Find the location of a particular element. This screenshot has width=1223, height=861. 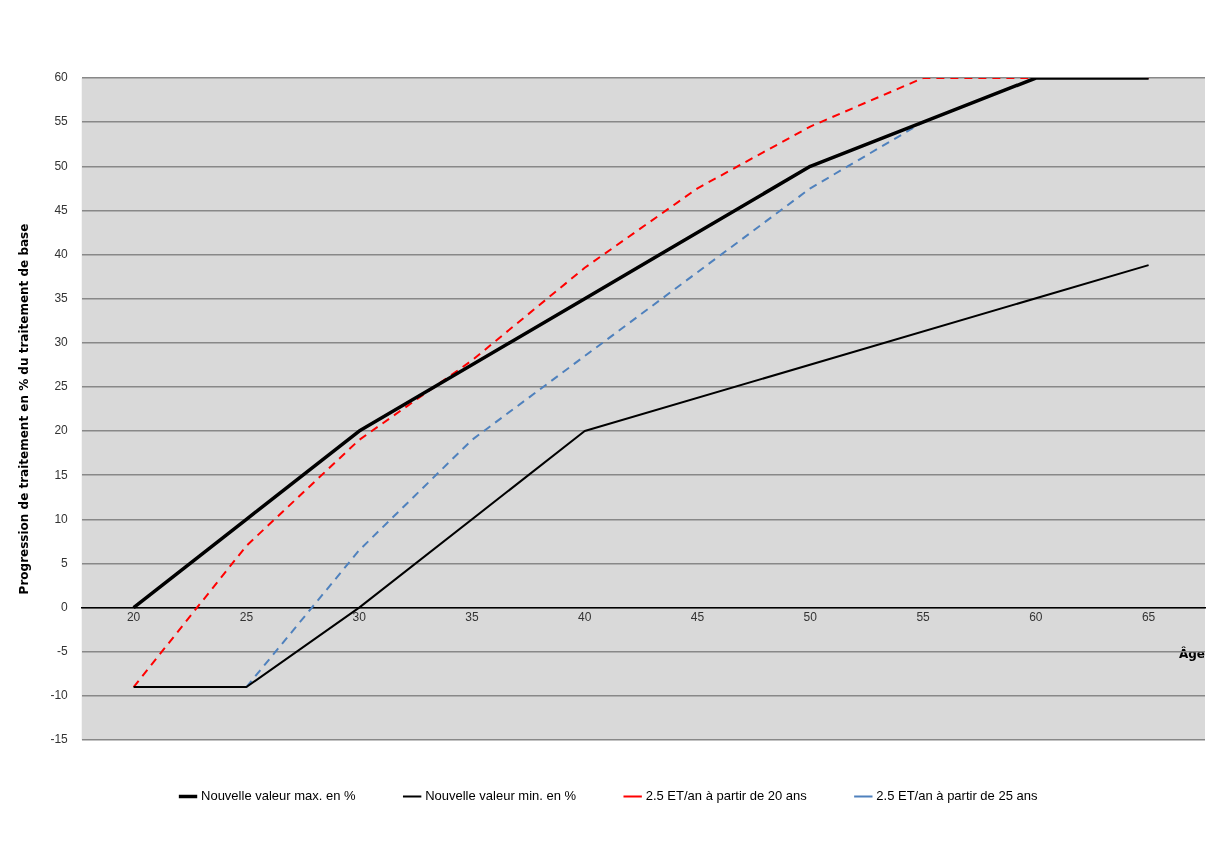

y-tick-label: -15 is located at coordinates (59, 739).